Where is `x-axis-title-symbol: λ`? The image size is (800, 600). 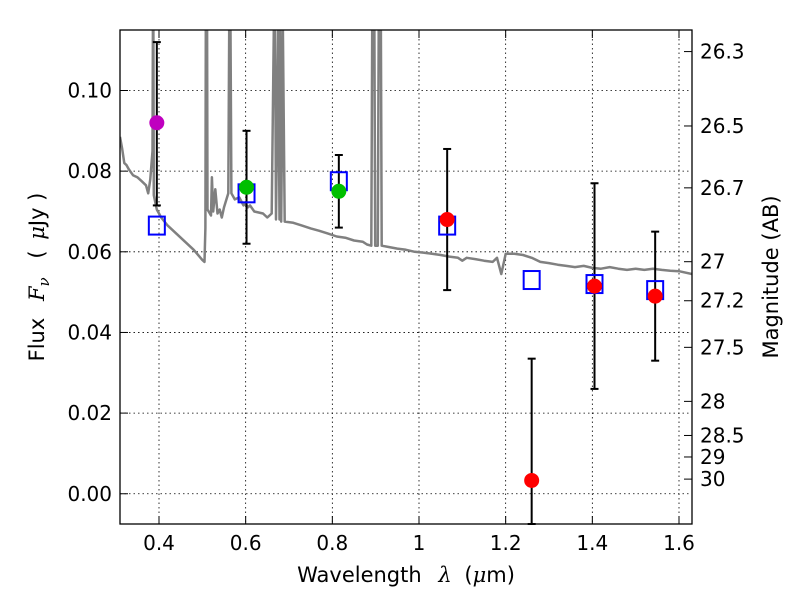 x-axis-title-symbol: λ is located at coordinates (444, 575).